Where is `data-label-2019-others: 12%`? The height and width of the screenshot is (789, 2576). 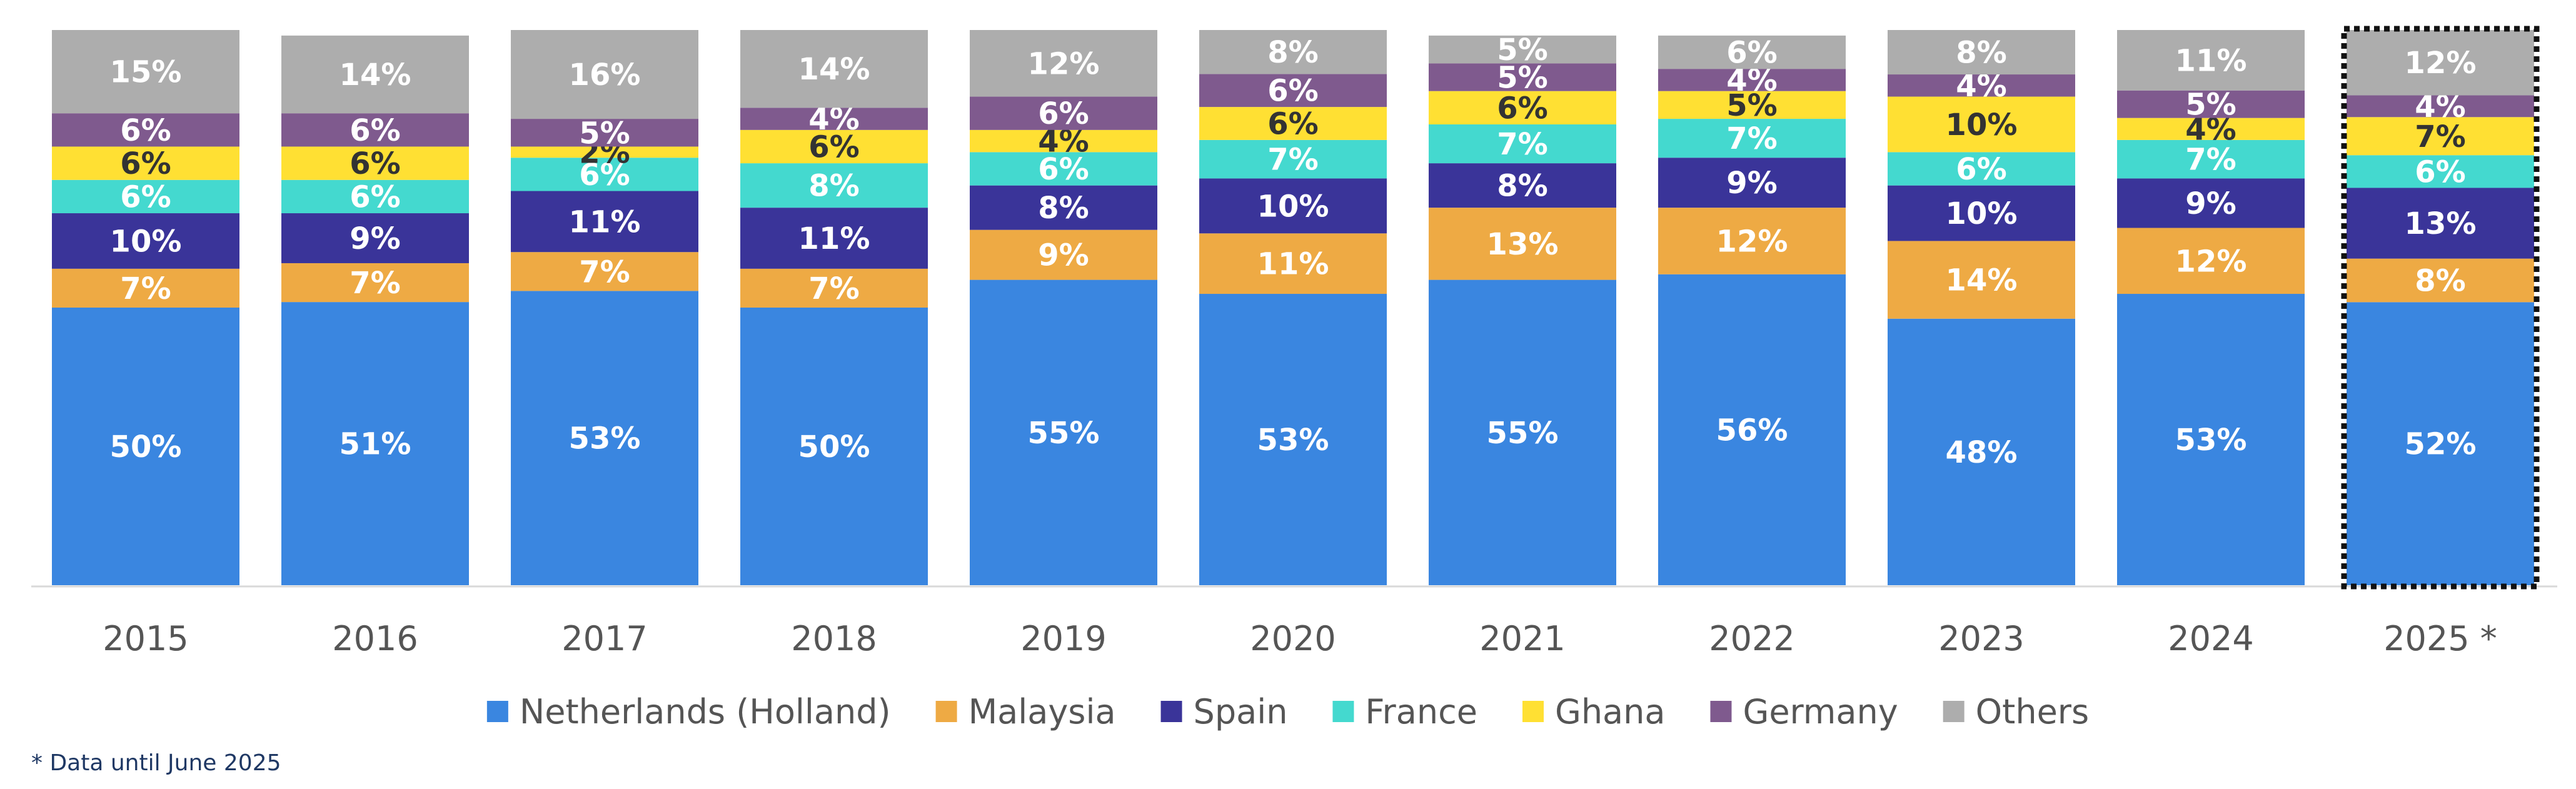
data-label-2019-others: 12% is located at coordinates (1064, 63).